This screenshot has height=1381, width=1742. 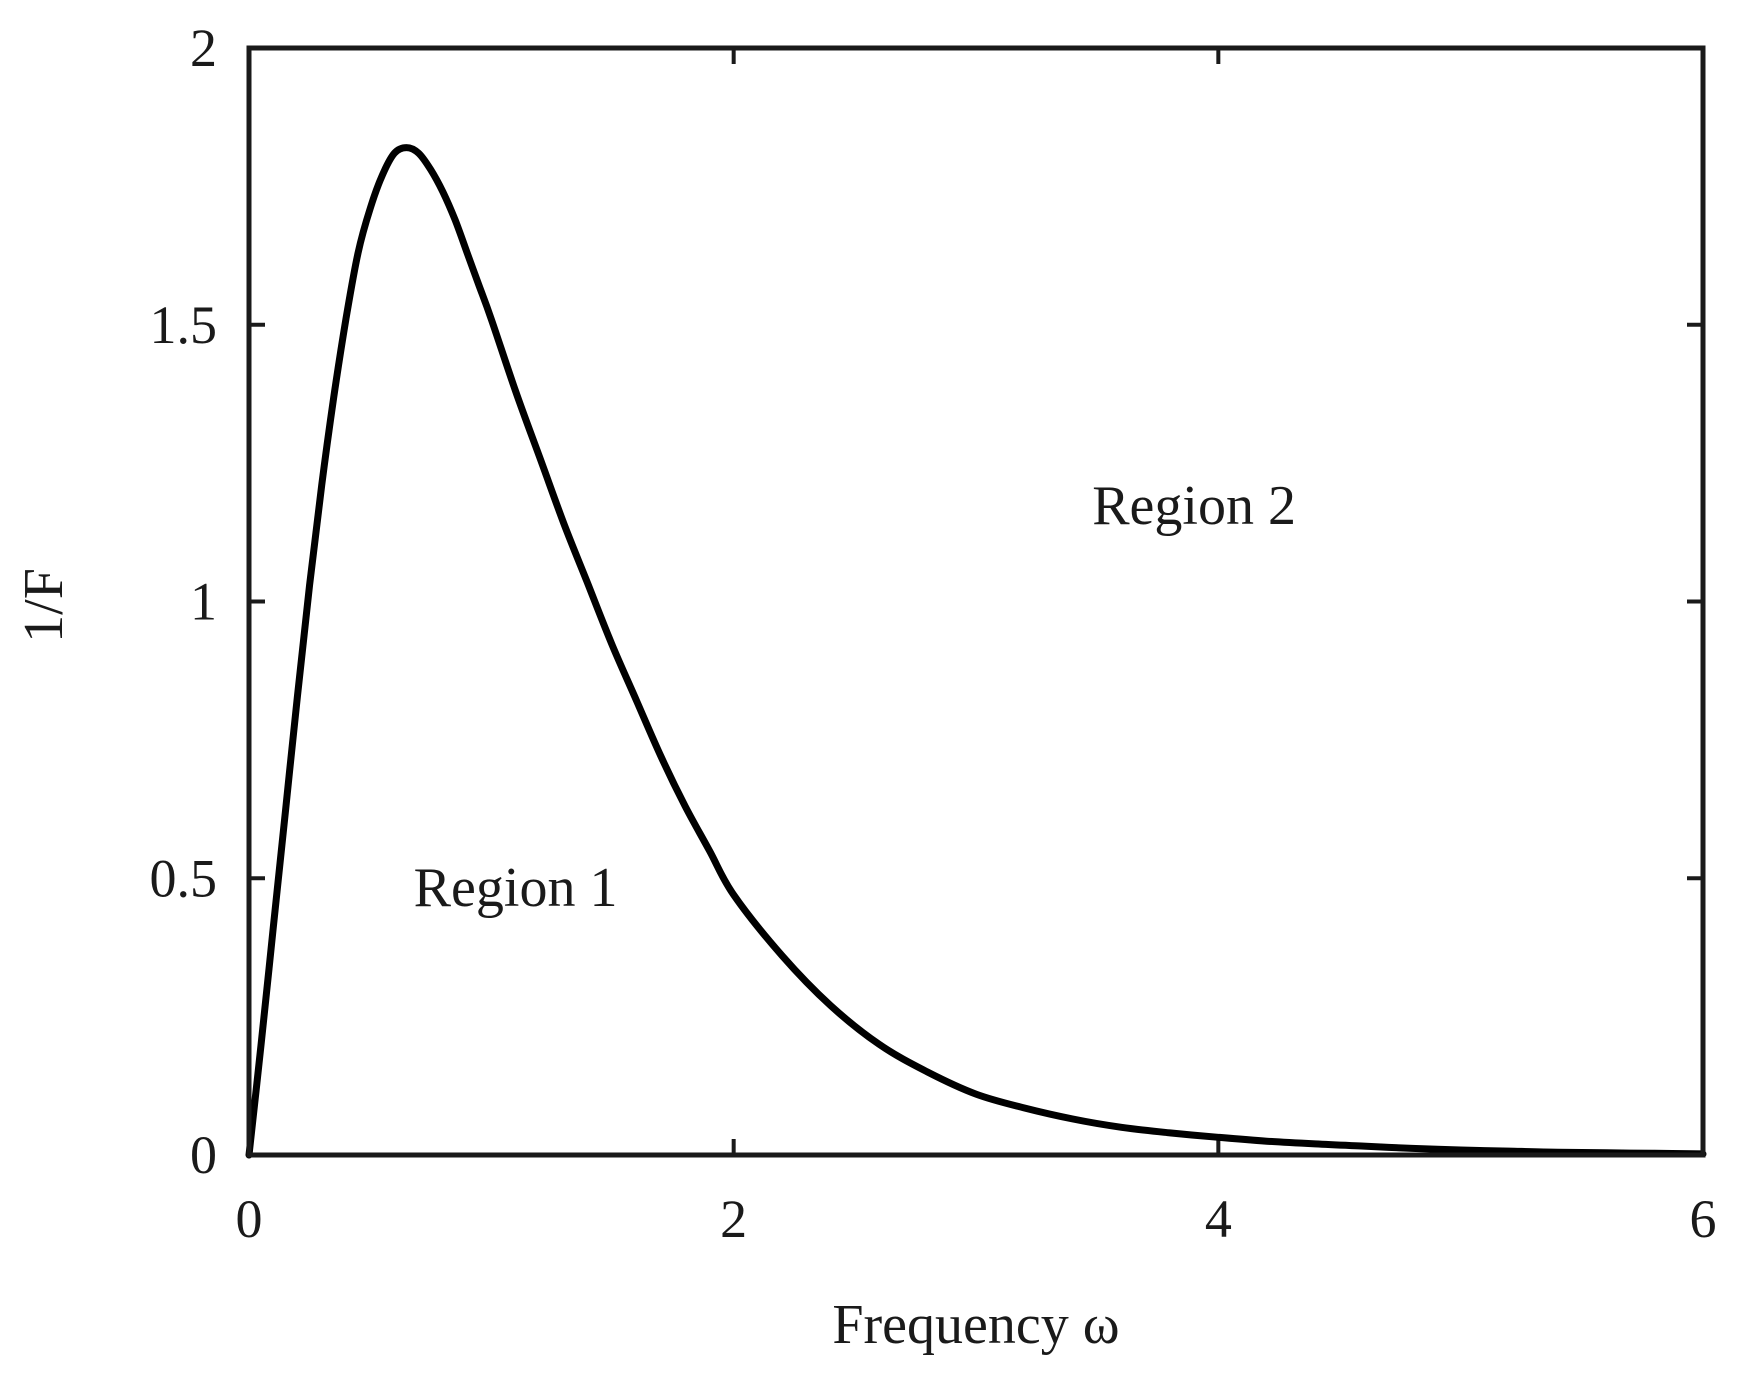 I want to click on y-tick-label: 0, so click(x=203, y=1155).